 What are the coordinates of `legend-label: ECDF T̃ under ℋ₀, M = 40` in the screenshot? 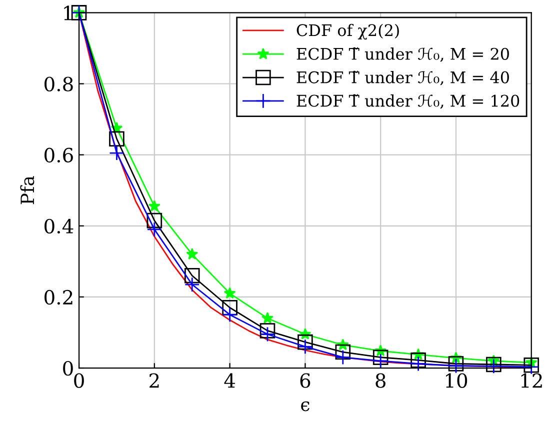 It's located at (402, 78).